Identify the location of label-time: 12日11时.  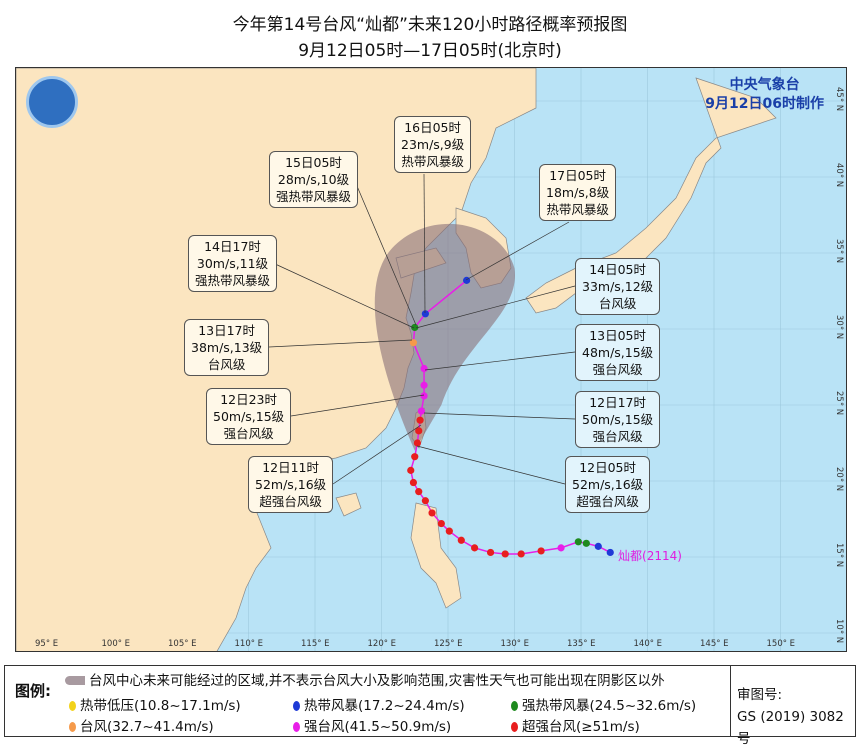
(290, 467).